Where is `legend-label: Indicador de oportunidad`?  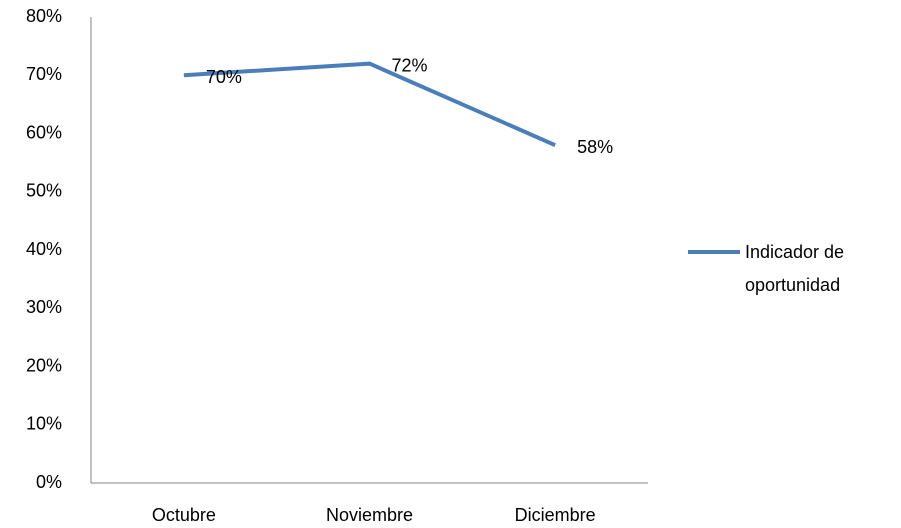
legend-label: Indicador de oportunidad is located at coordinates (795, 268).